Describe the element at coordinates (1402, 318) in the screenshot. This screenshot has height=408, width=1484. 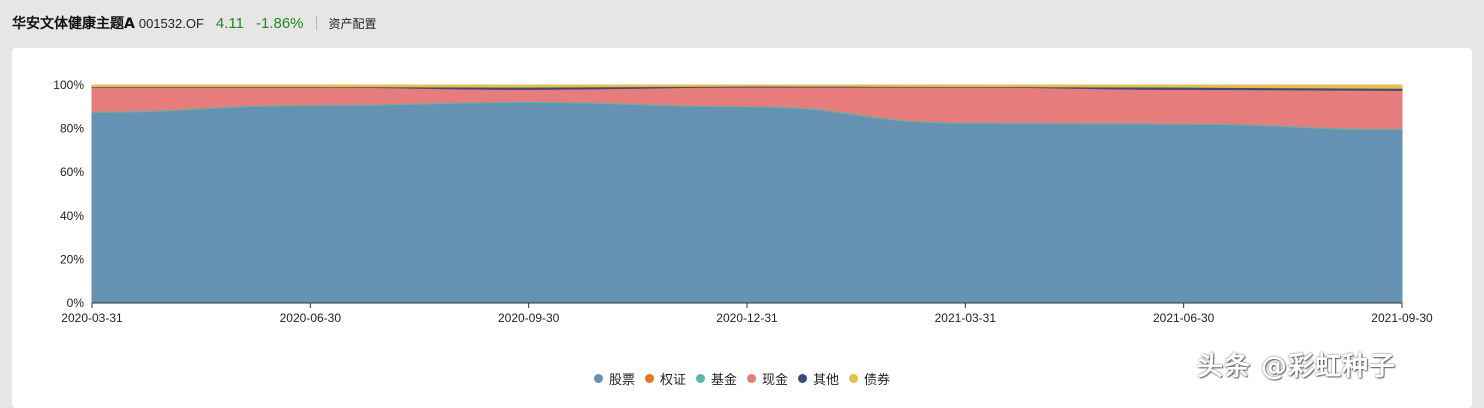
I see `x-tick-label: 2021-09-30` at that location.